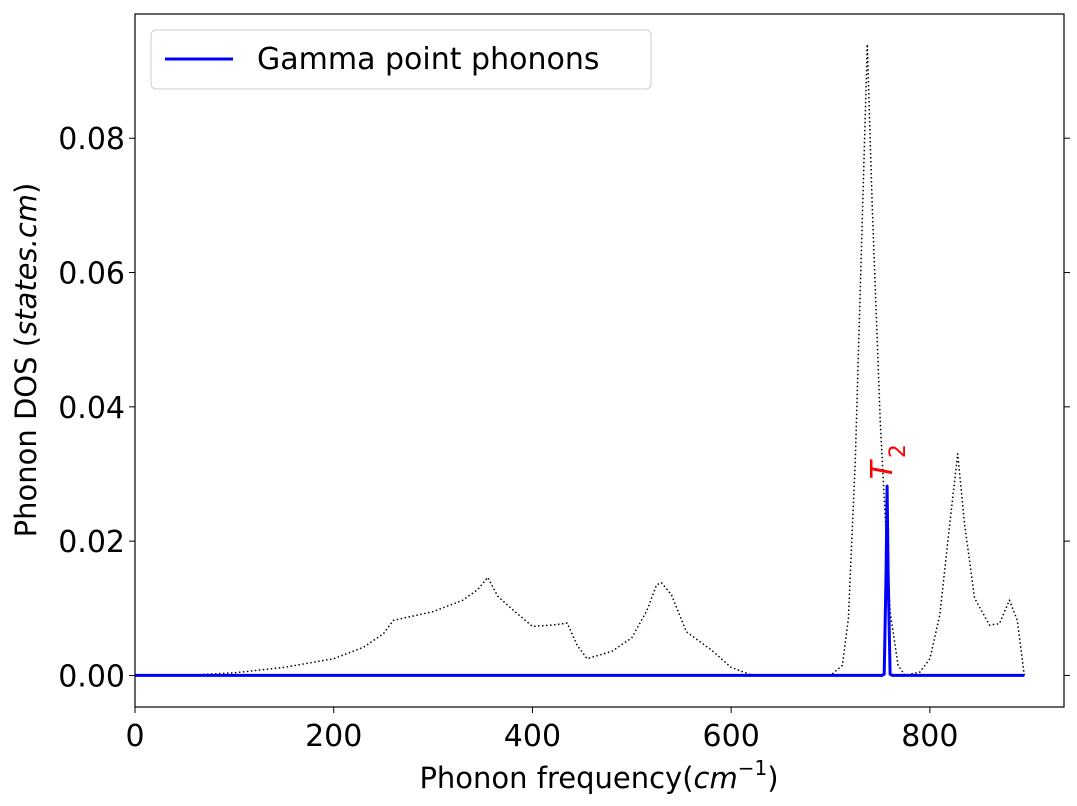 Image resolution: width=1077 pixels, height=806 pixels. Describe the element at coordinates (333, 736) in the screenshot. I see `x-tick-label: 200` at that location.